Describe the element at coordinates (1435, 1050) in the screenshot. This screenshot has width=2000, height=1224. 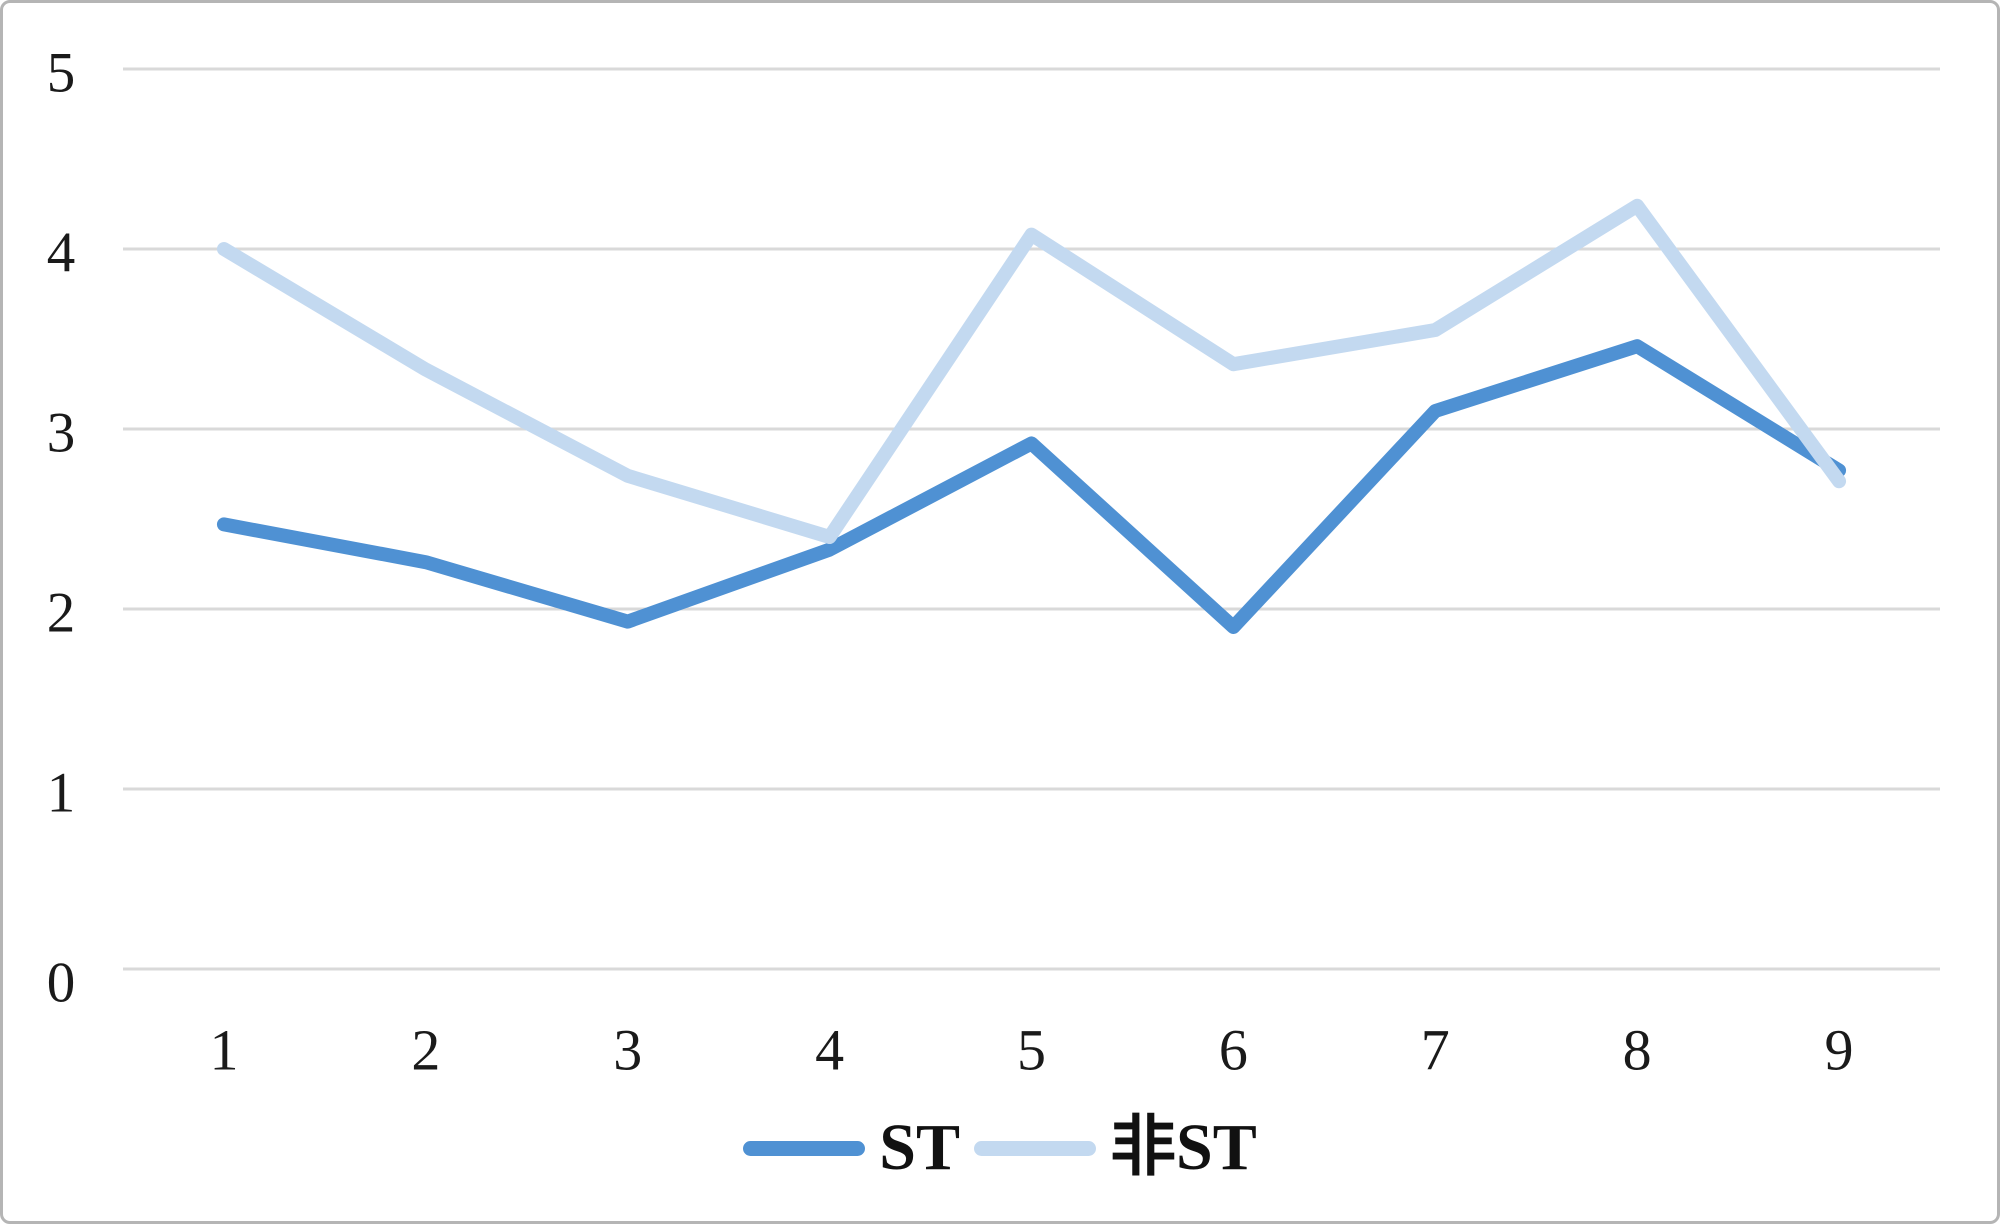
I see `x-axis-tick-label: 7` at that location.